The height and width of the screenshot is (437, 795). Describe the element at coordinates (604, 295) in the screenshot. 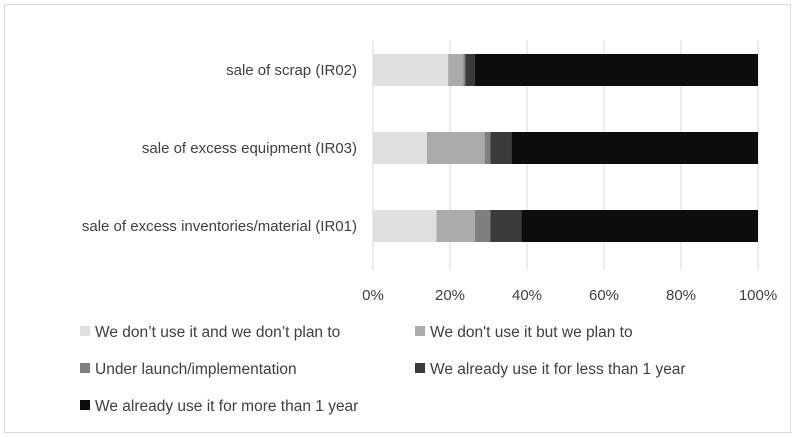

I see `tick-label: 60%` at that location.